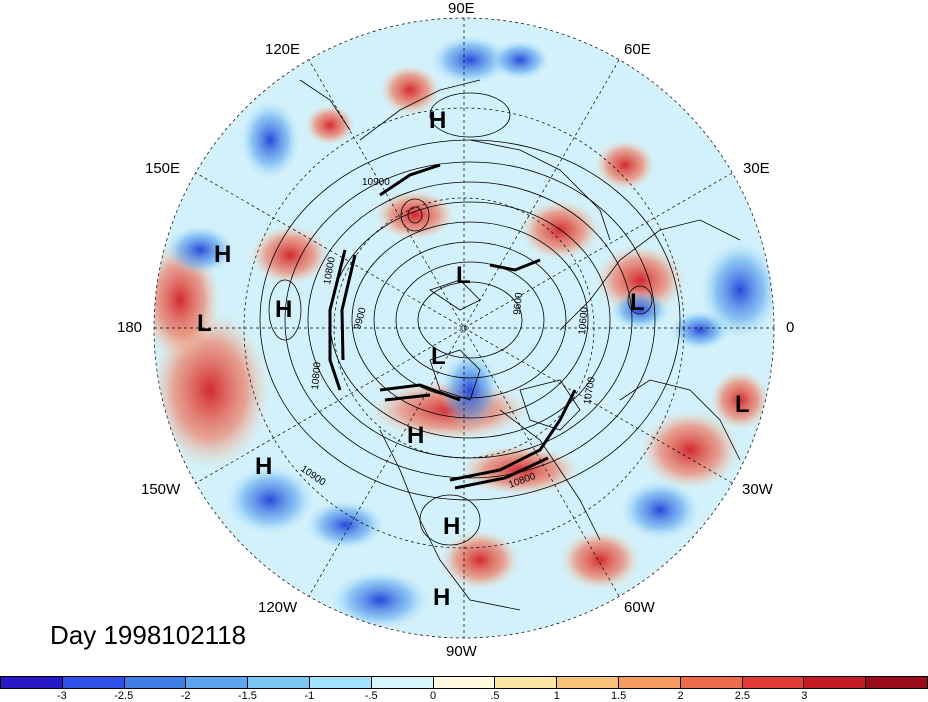 Image resolution: width=928 pixels, height=702 pixels. Describe the element at coordinates (518, 304) in the screenshot. I see `contour-label: 9600` at that location.